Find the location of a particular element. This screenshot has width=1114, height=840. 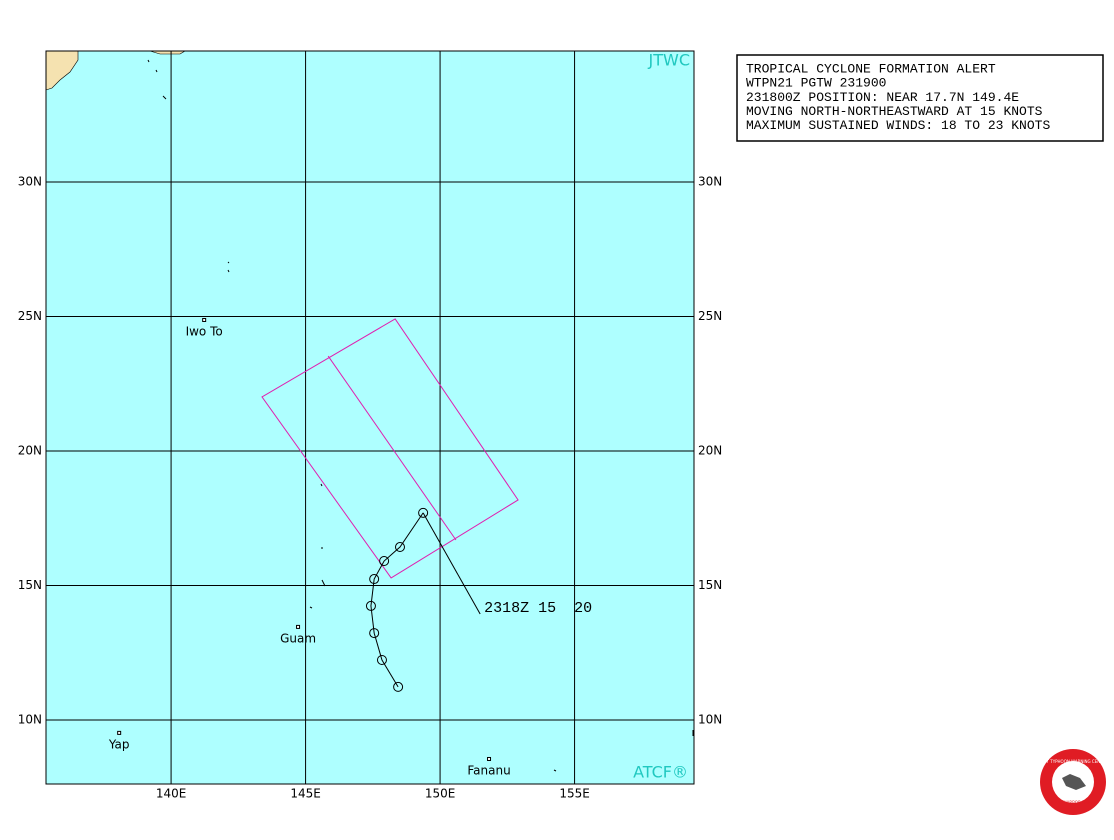

place-label: Iwo To is located at coordinates (204, 331).